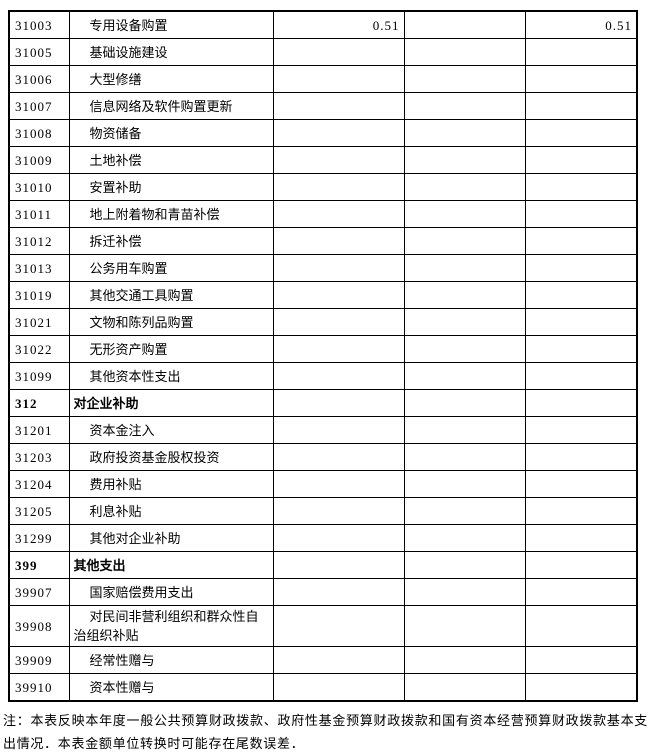 The image size is (650, 755). What do you see at coordinates (39, 52) in the screenshot?
I see `code-cell: 31005` at bounding box center [39, 52].